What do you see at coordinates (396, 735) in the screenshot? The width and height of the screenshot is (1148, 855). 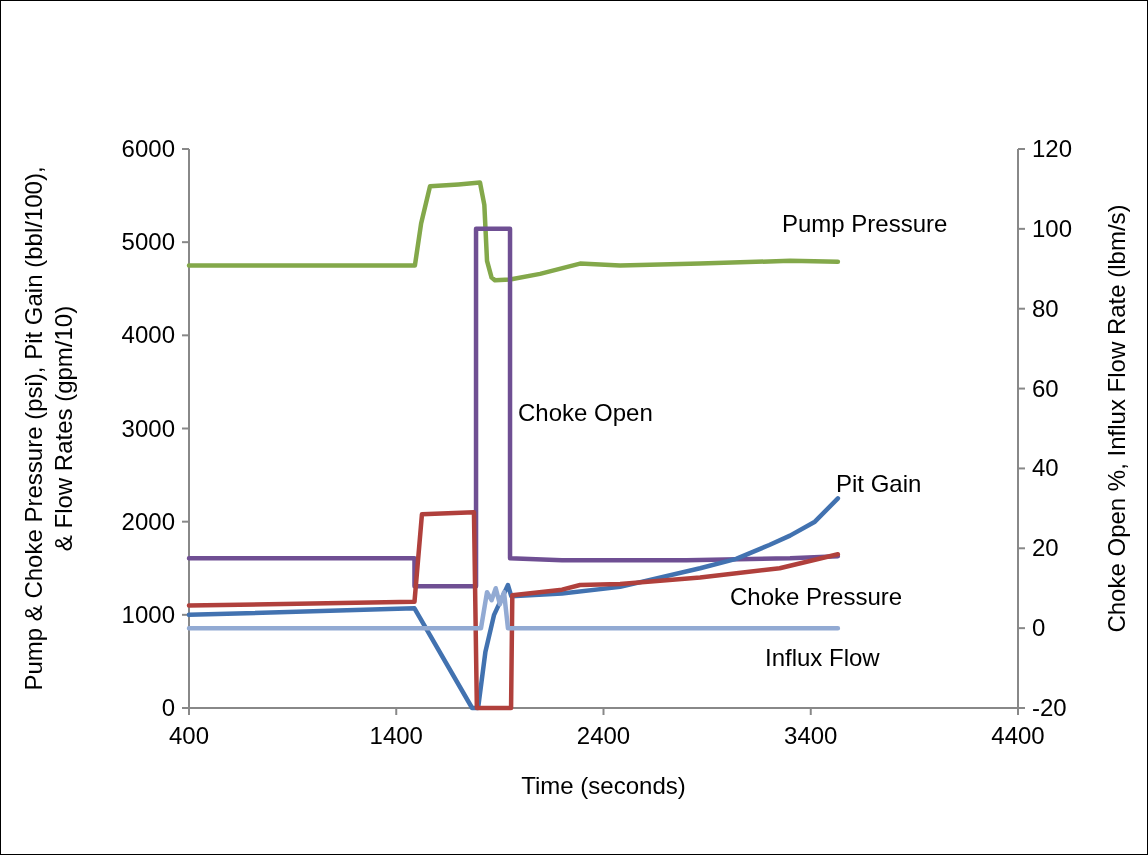 I see `x-tick-label: 1400` at bounding box center [396, 735].